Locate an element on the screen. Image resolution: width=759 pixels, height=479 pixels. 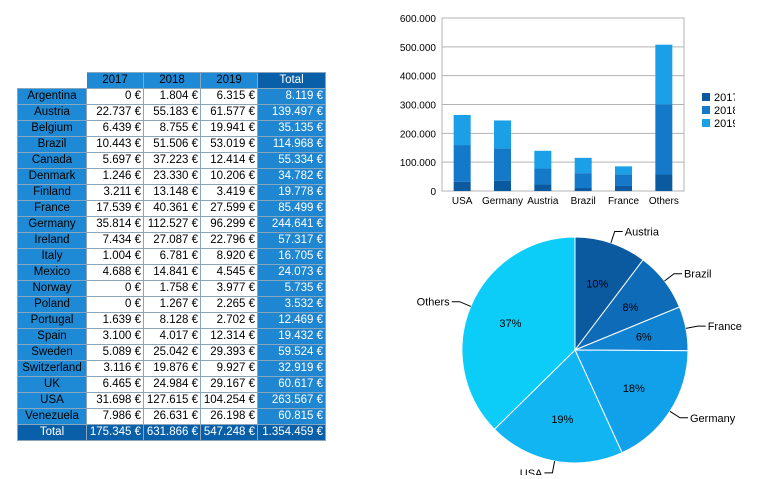
y-tick-label: 500.000 is located at coordinates (418, 48).